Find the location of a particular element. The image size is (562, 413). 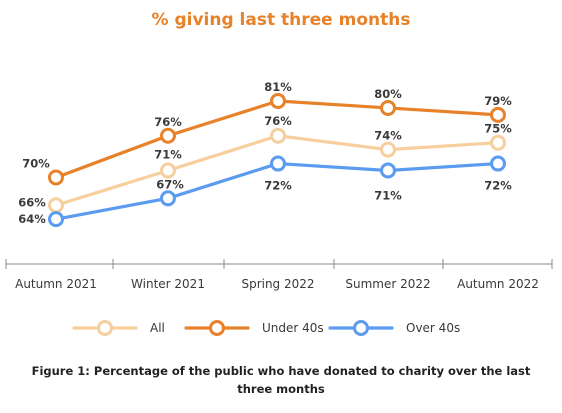

data-label-over-40s: 67% is located at coordinates (170, 184).